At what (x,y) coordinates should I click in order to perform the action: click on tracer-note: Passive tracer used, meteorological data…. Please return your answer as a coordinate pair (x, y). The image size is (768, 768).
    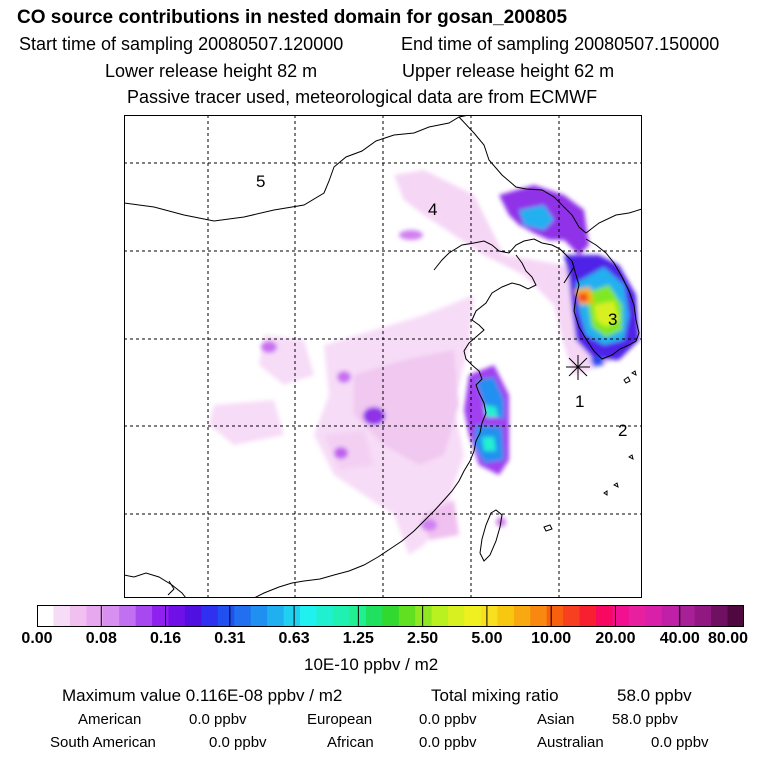
    Looking at the image, I should click on (362, 97).